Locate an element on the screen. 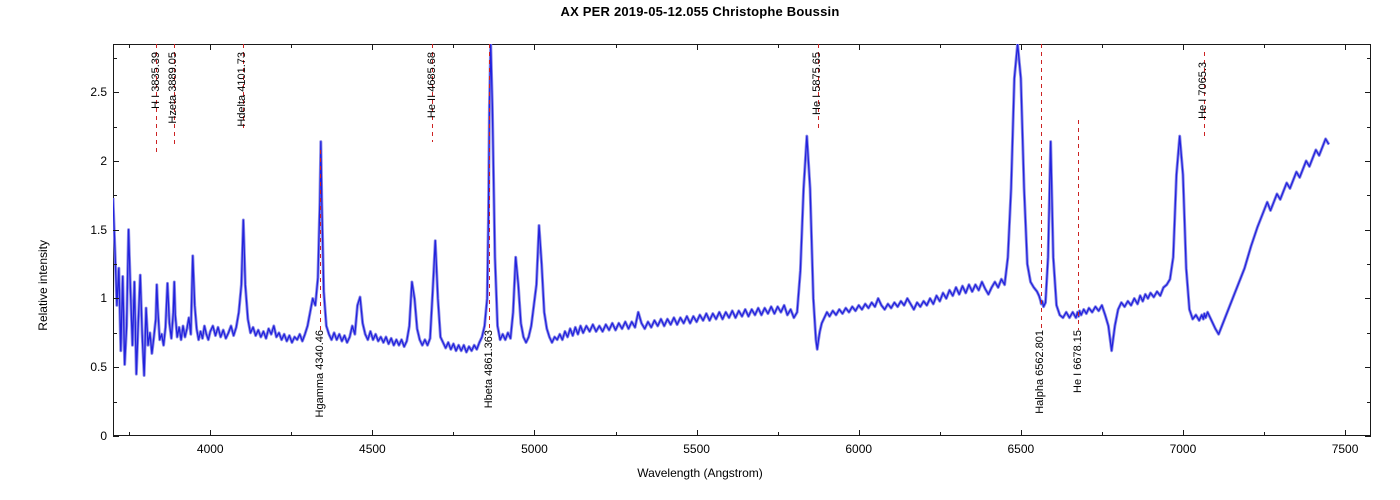  annotation-label: Hgamma 4340.46 is located at coordinates (319, 374).